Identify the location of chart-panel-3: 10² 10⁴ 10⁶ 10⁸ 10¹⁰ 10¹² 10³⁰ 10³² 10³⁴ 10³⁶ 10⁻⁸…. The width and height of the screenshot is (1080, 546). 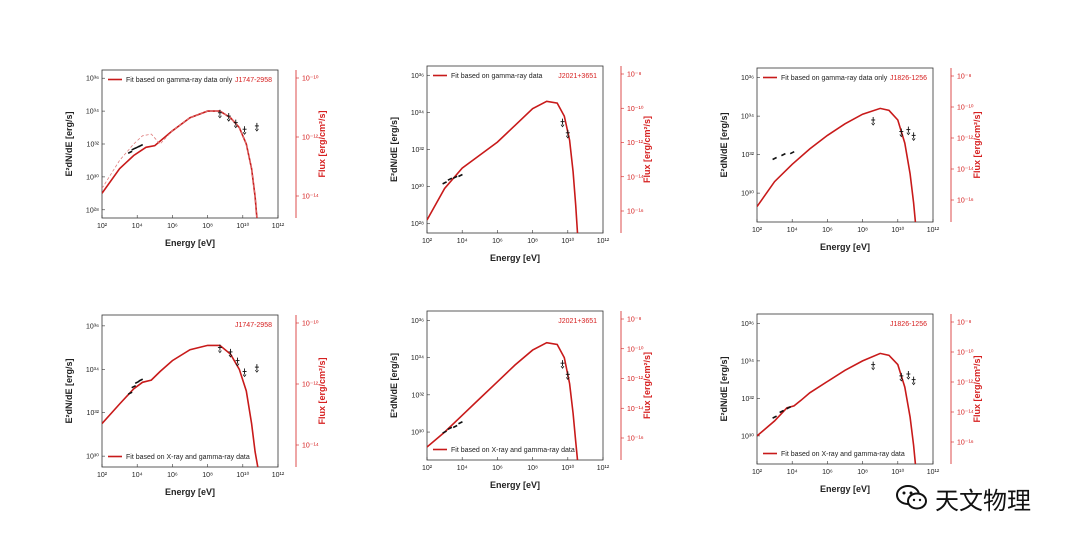
(850, 159).